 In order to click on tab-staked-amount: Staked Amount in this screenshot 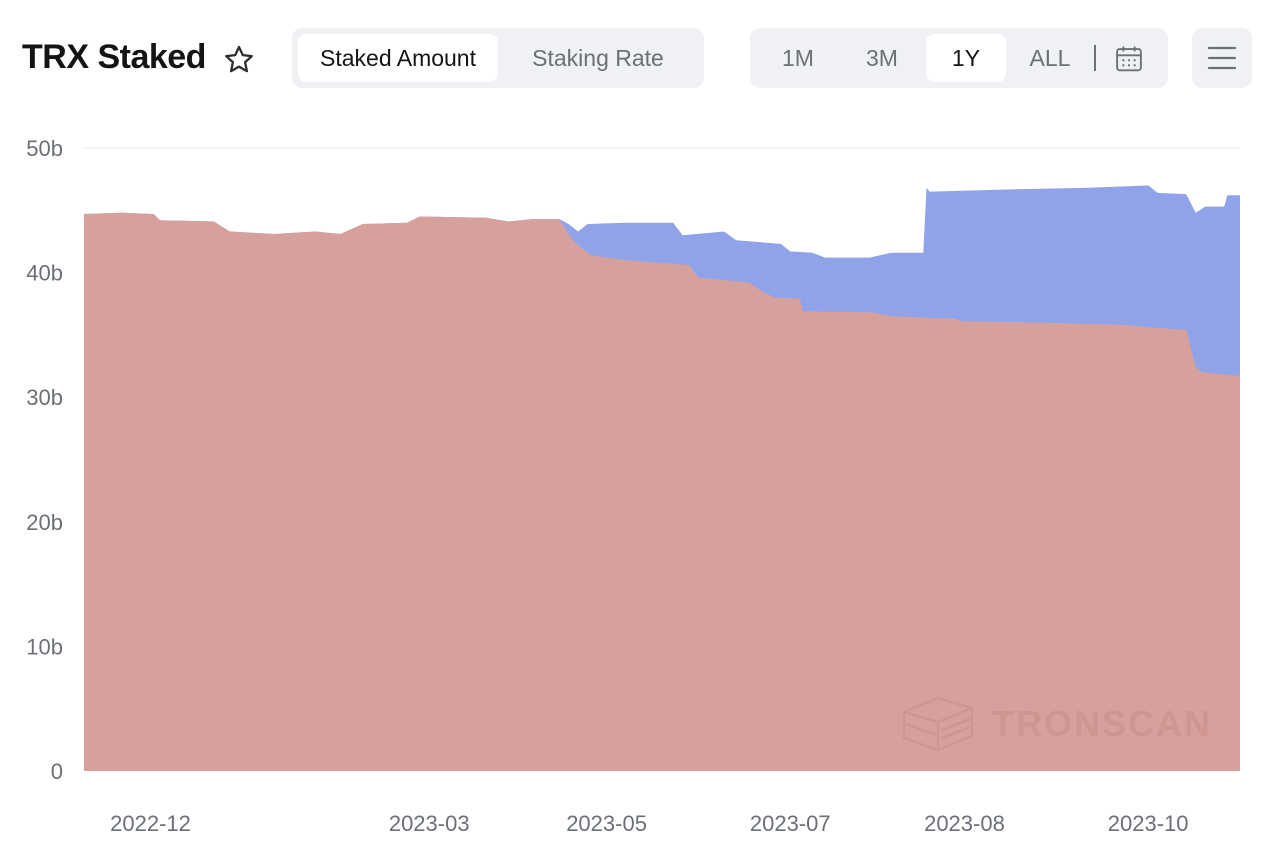, I will do `click(398, 58)`.